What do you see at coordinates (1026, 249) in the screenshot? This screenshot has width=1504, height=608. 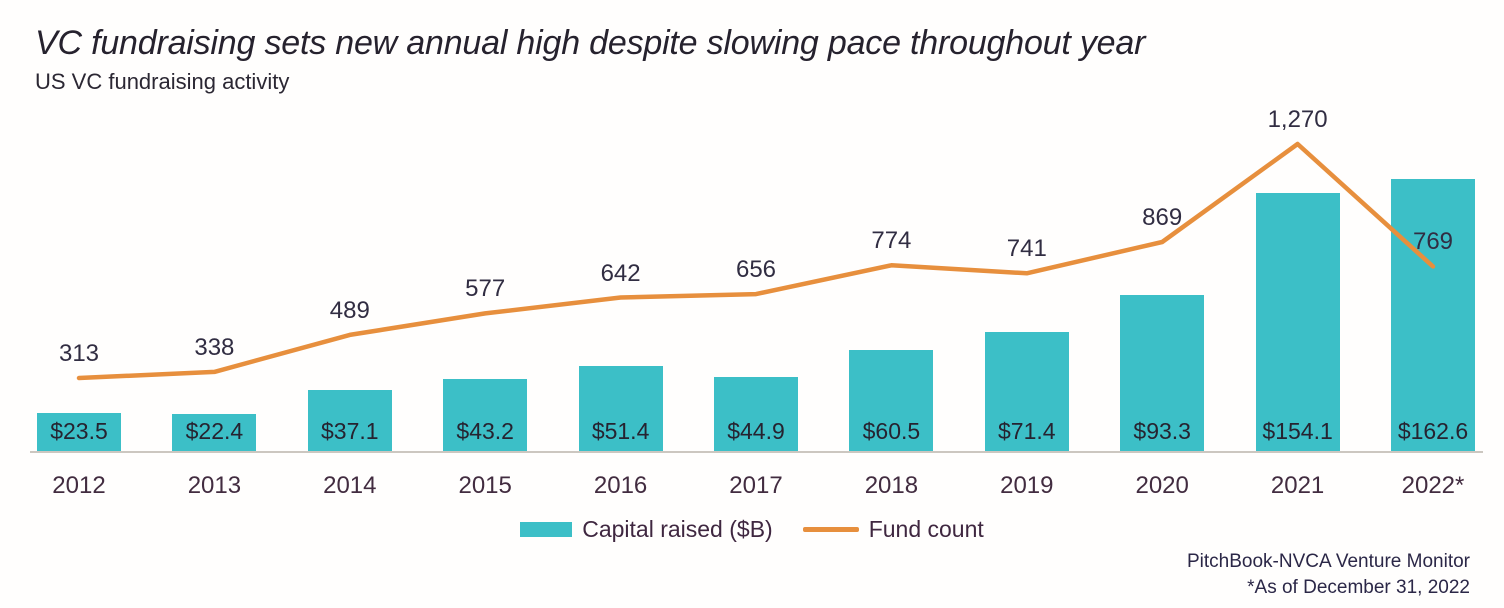 I see `fund-count-label: 741` at bounding box center [1026, 249].